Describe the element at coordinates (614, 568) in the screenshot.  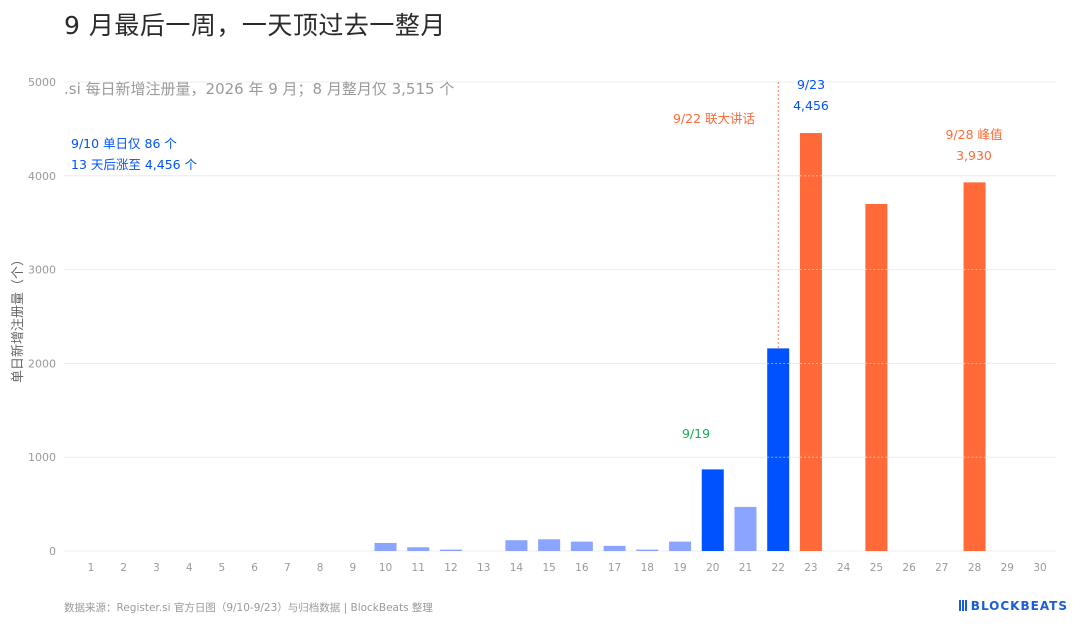
I see `x-tick-label: 17` at that location.